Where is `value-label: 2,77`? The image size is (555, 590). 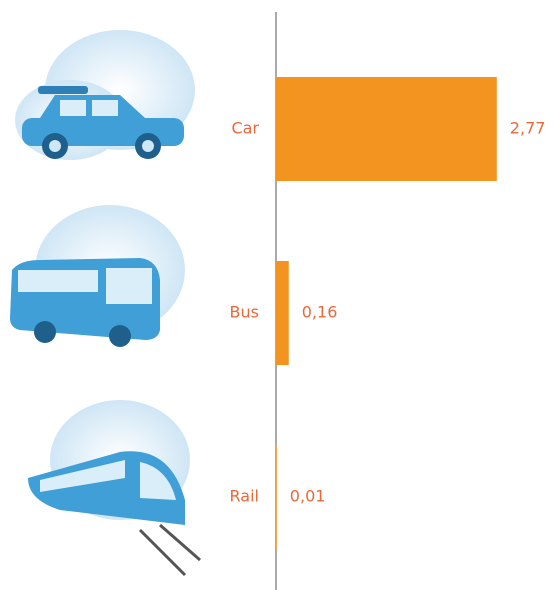 value-label: 2,77 is located at coordinates (528, 128).